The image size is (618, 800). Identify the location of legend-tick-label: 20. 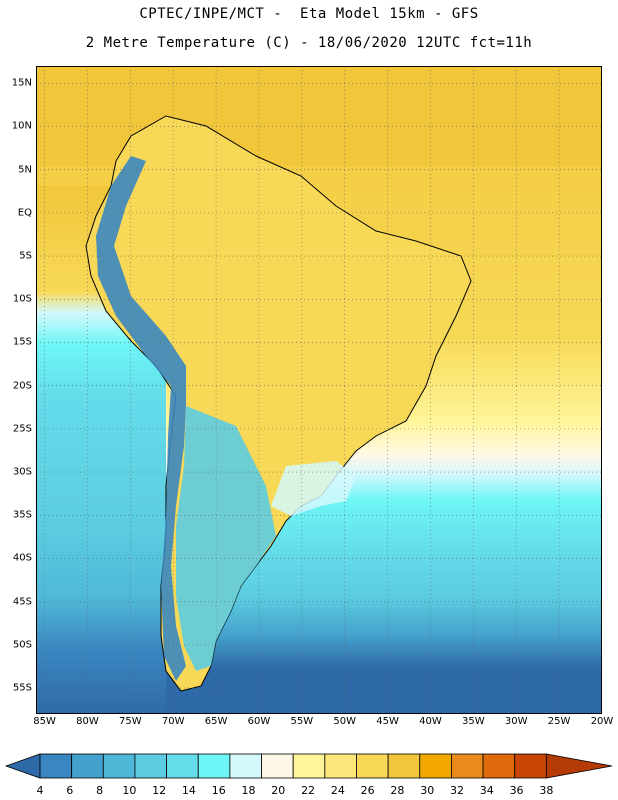
(278, 790).